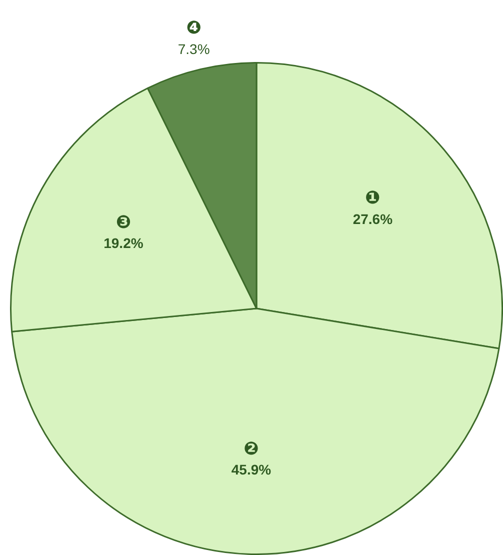 The image size is (503, 555). I want to click on slice-label: ❸, so click(124, 222).